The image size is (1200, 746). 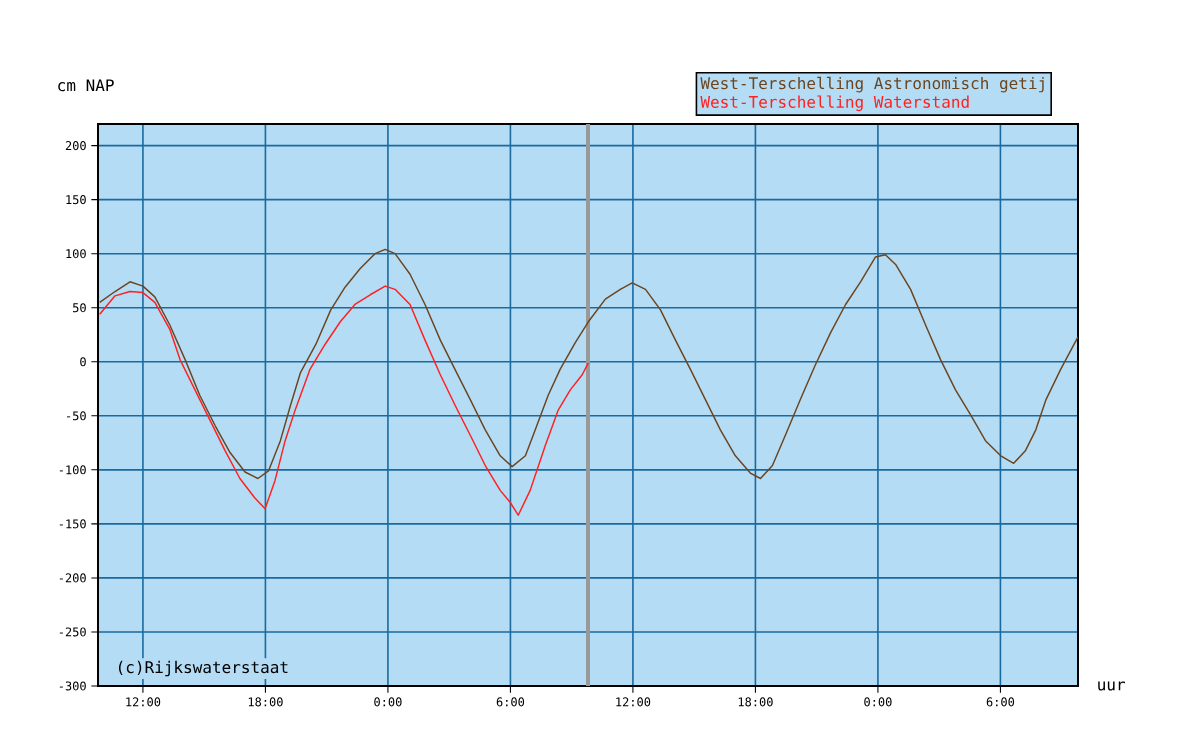 What do you see at coordinates (79, 308) in the screenshot?
I see `y-tick-label: 50` at bounding box center [79, 308].